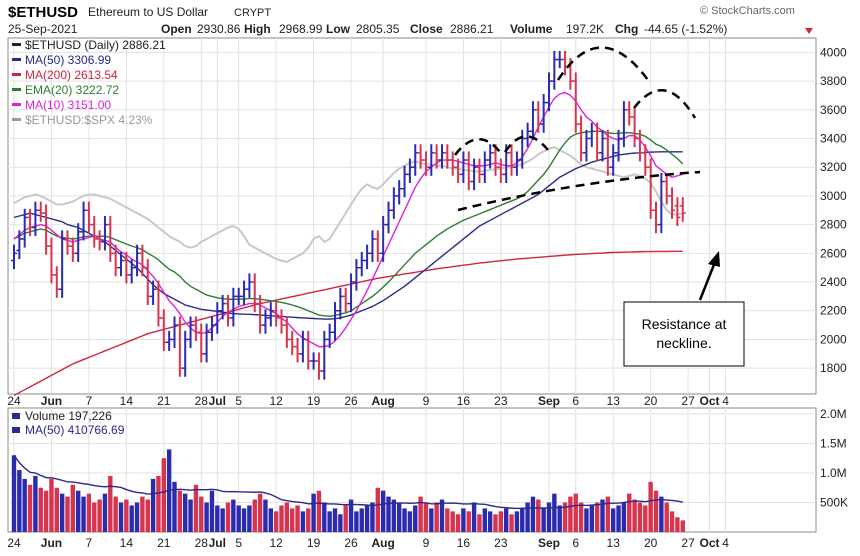  I want to click on low-value: 2805.35, so click(378, 29).